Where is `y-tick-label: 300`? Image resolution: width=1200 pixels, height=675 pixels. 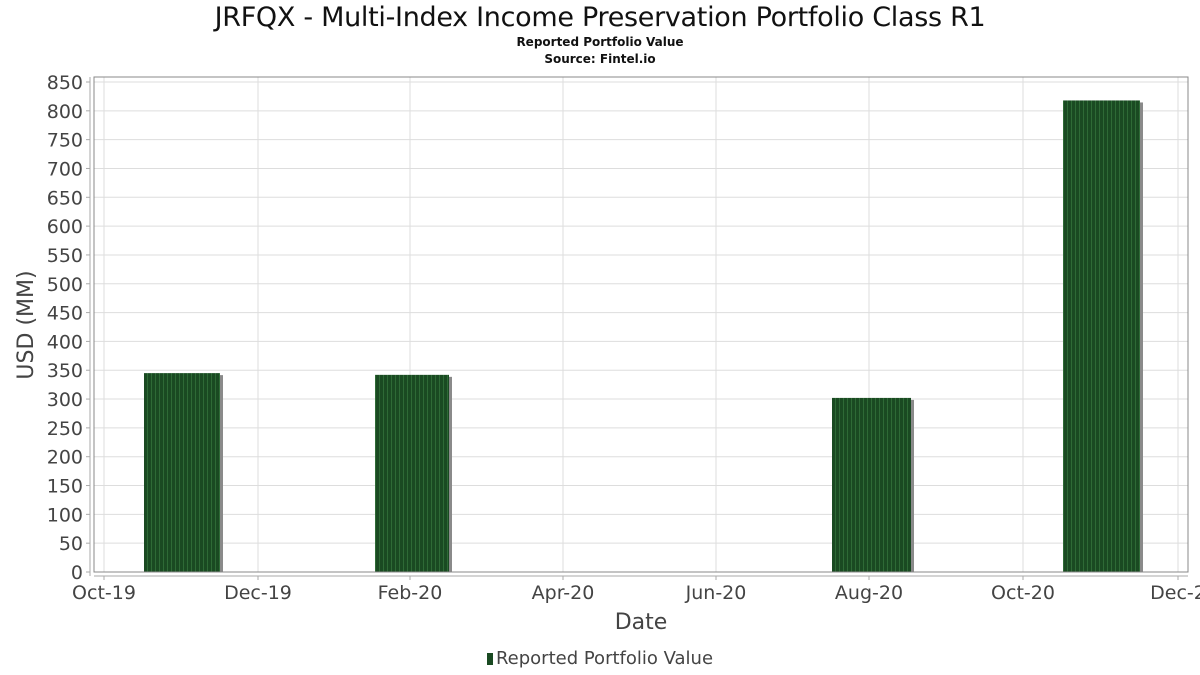 y-tick-label: 300 is located at coordinates (65, 400).